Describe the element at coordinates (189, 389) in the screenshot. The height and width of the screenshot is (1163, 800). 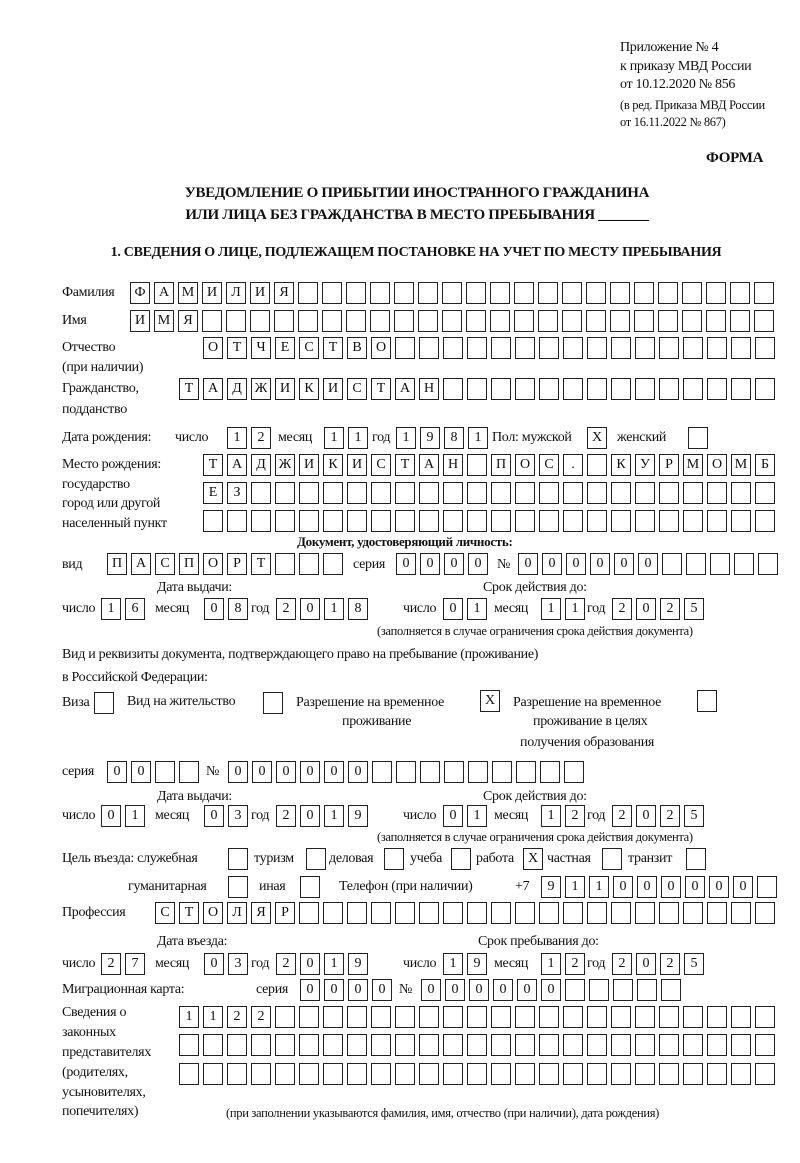
I see `char-cell: Т` at that location.